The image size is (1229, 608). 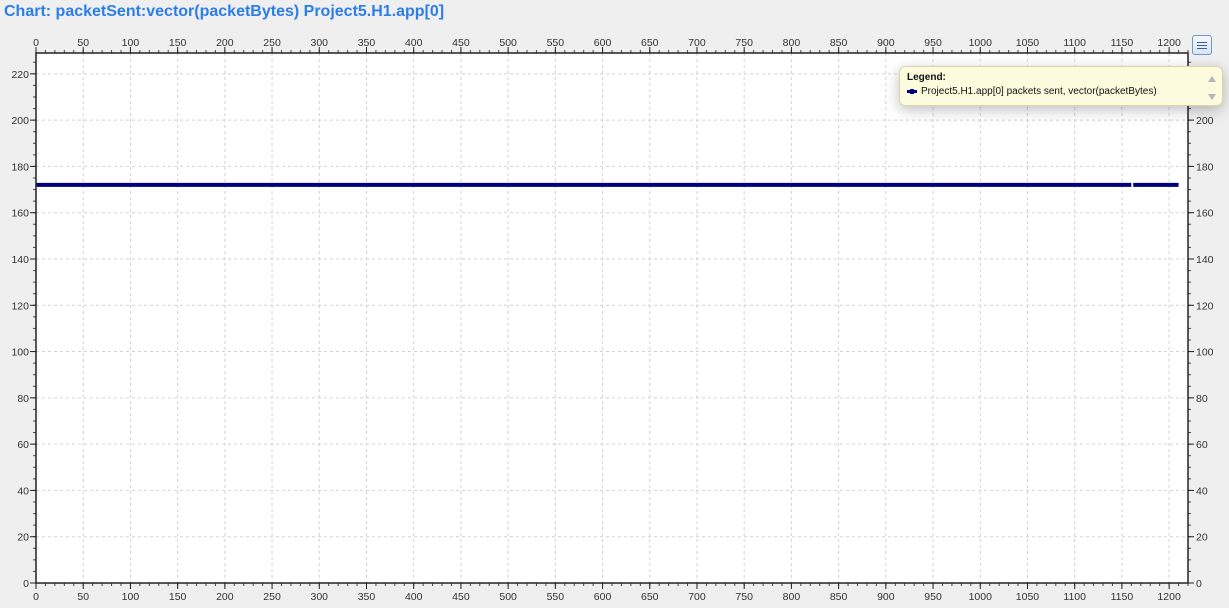 What do you see at coordinates (20, 167) in the screenshot?
I see `y-tick-label-left: 180` at bounding box center [20, 167].